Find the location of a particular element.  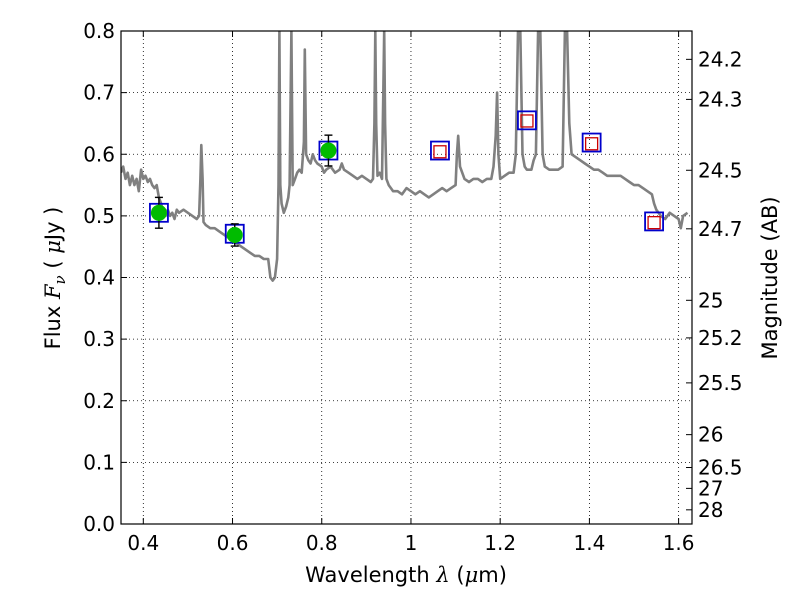

y-tick-label: 0.6 is located at coordinates (99, 154).